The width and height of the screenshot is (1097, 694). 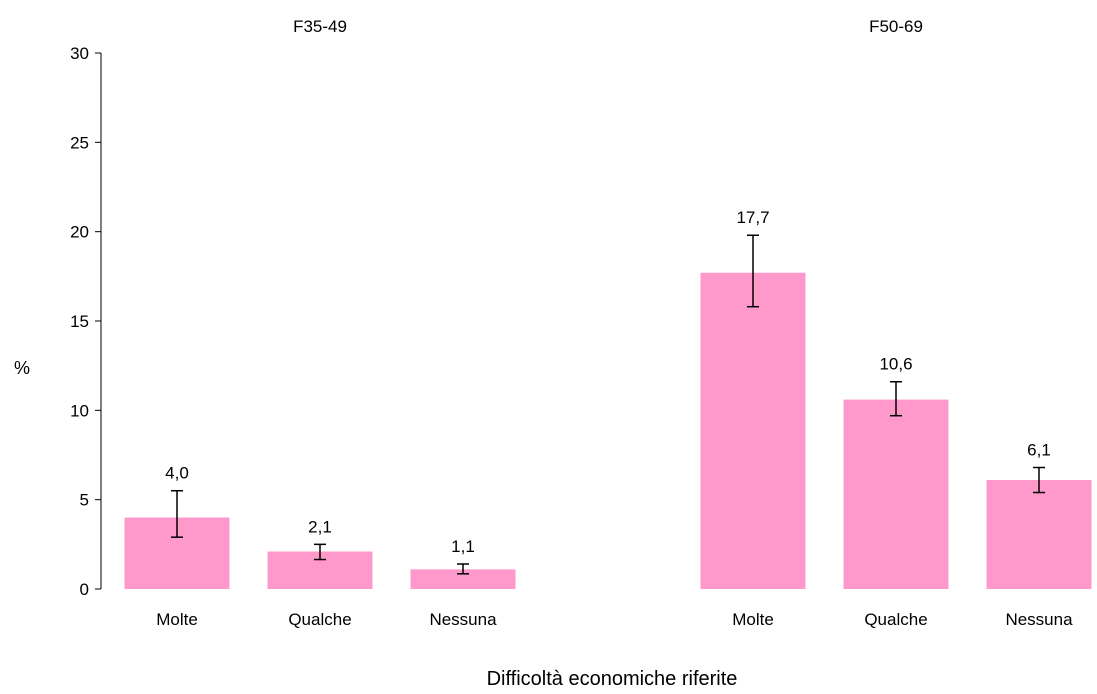 I want to click on group-title: F50-69, so click(x=896, y=26).